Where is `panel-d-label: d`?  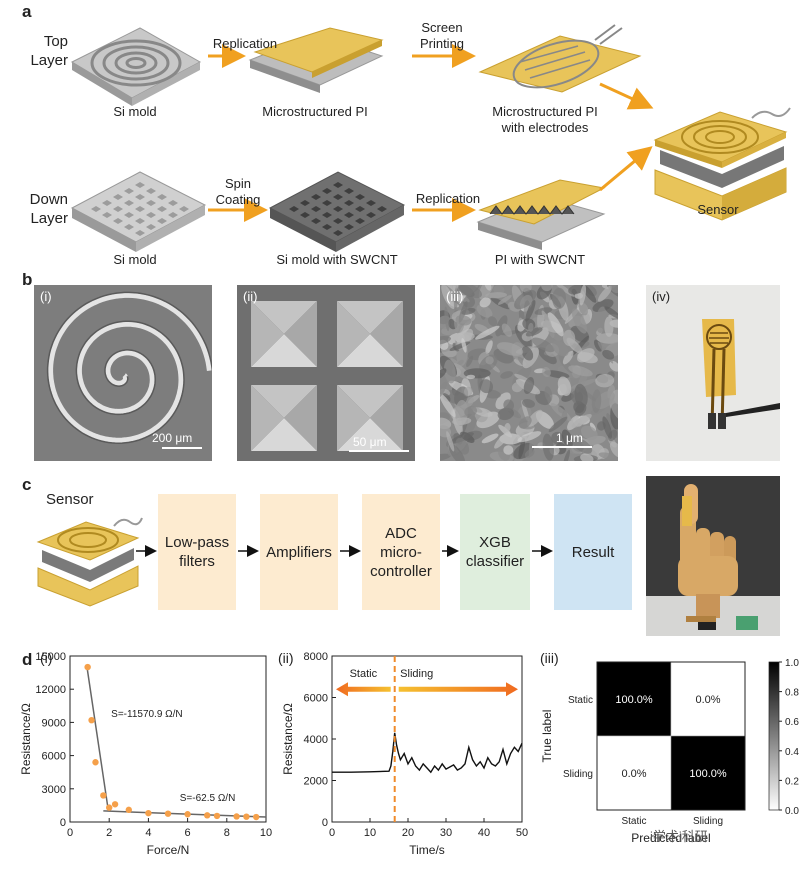
panel-d-label: d is located at coordinates (27, 659).